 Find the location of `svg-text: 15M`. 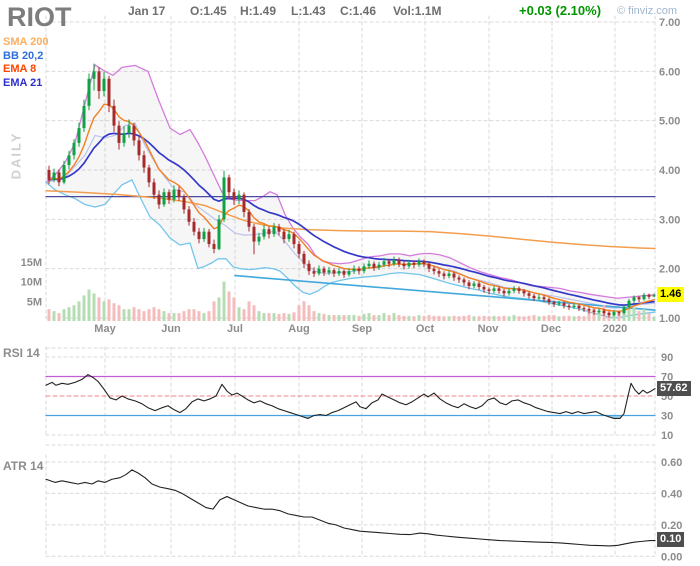

svg-text: 15M is located at coordinates (31, 263).